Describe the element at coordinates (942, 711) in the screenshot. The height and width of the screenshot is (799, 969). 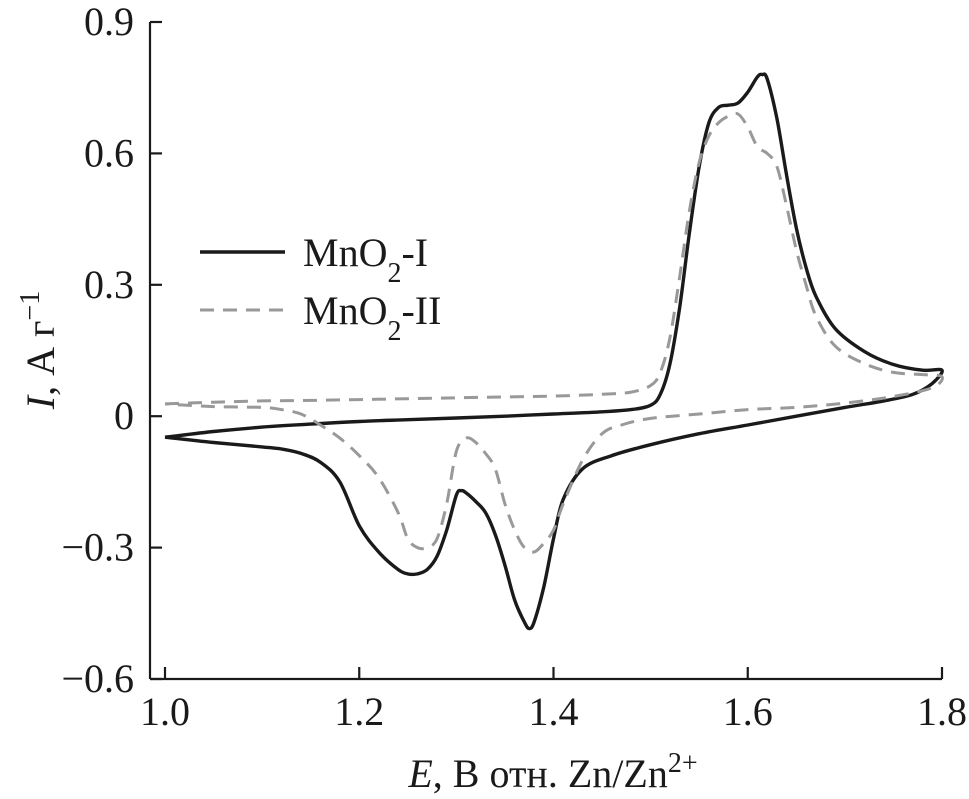
I see `x-tick-label: 1.8` at that location.